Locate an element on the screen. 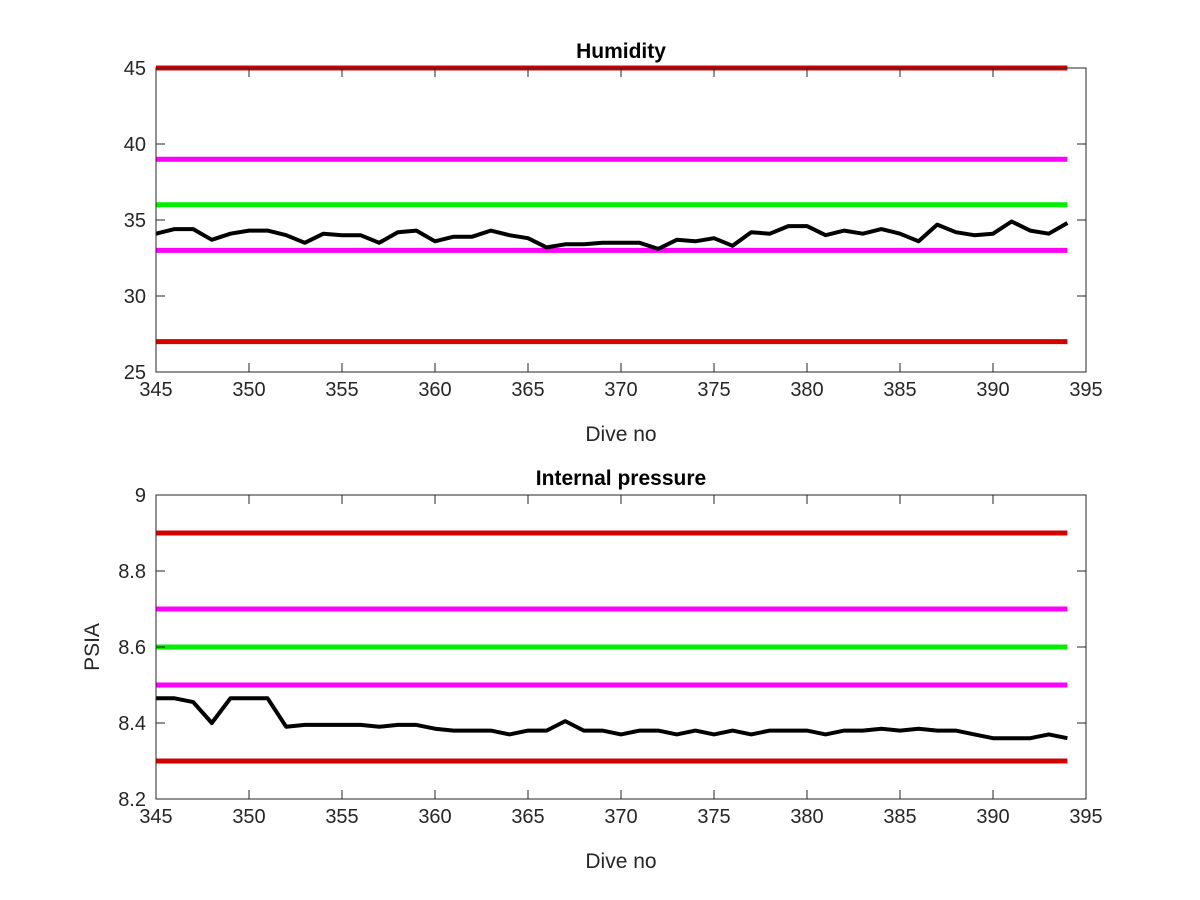 This screenshot has width=1200, height=900. humidity-y-tick-label: 30 is located at coordinates (135, 297).